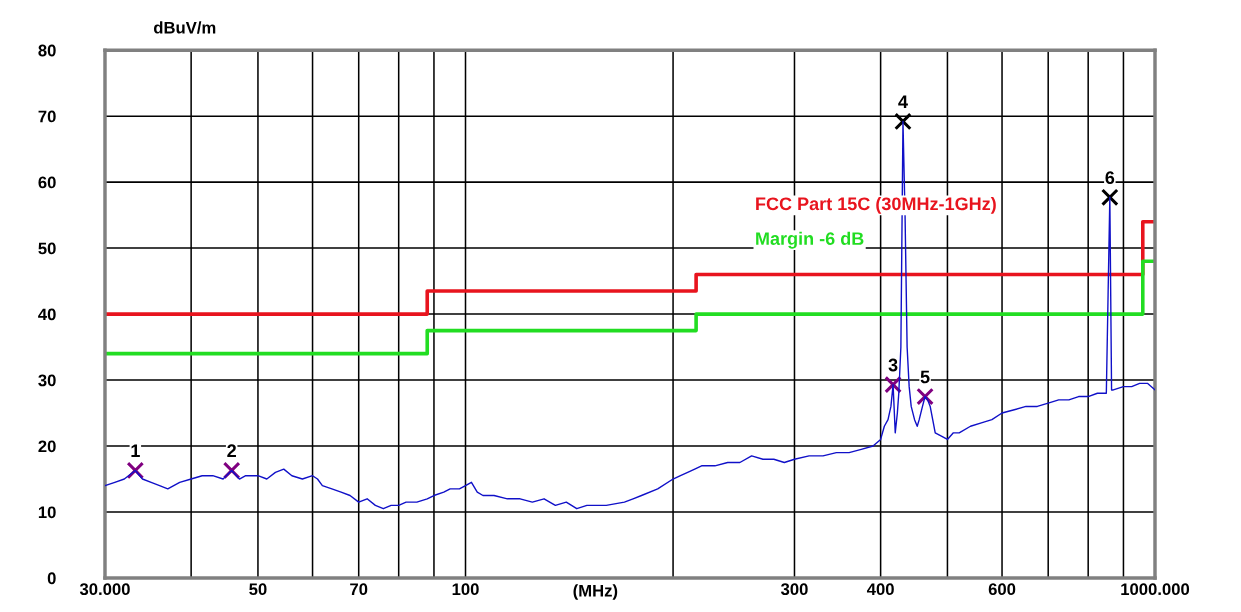 The width and height of the screenshot is (1241, 612). Describe the element at coordinates (1155, 589) in the screenshot. I see `x-tick-label: 1000.000` at that location.